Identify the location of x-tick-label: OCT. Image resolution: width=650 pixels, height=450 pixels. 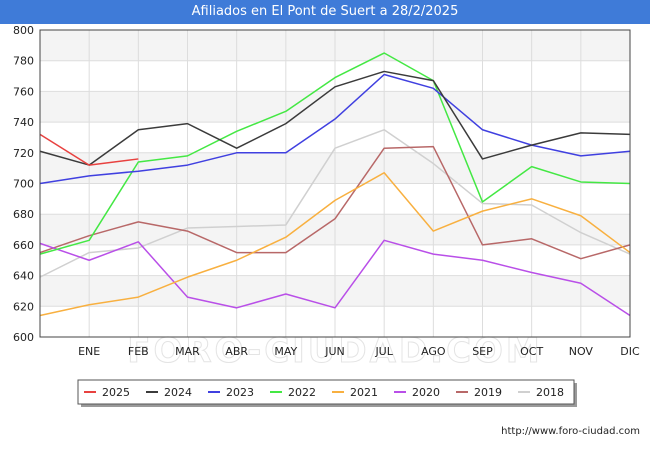
(531, 351).